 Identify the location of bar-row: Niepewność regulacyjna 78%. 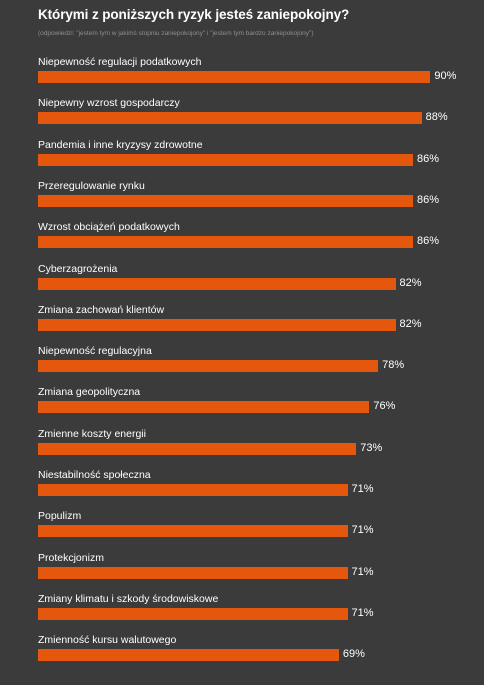
(258, 360).